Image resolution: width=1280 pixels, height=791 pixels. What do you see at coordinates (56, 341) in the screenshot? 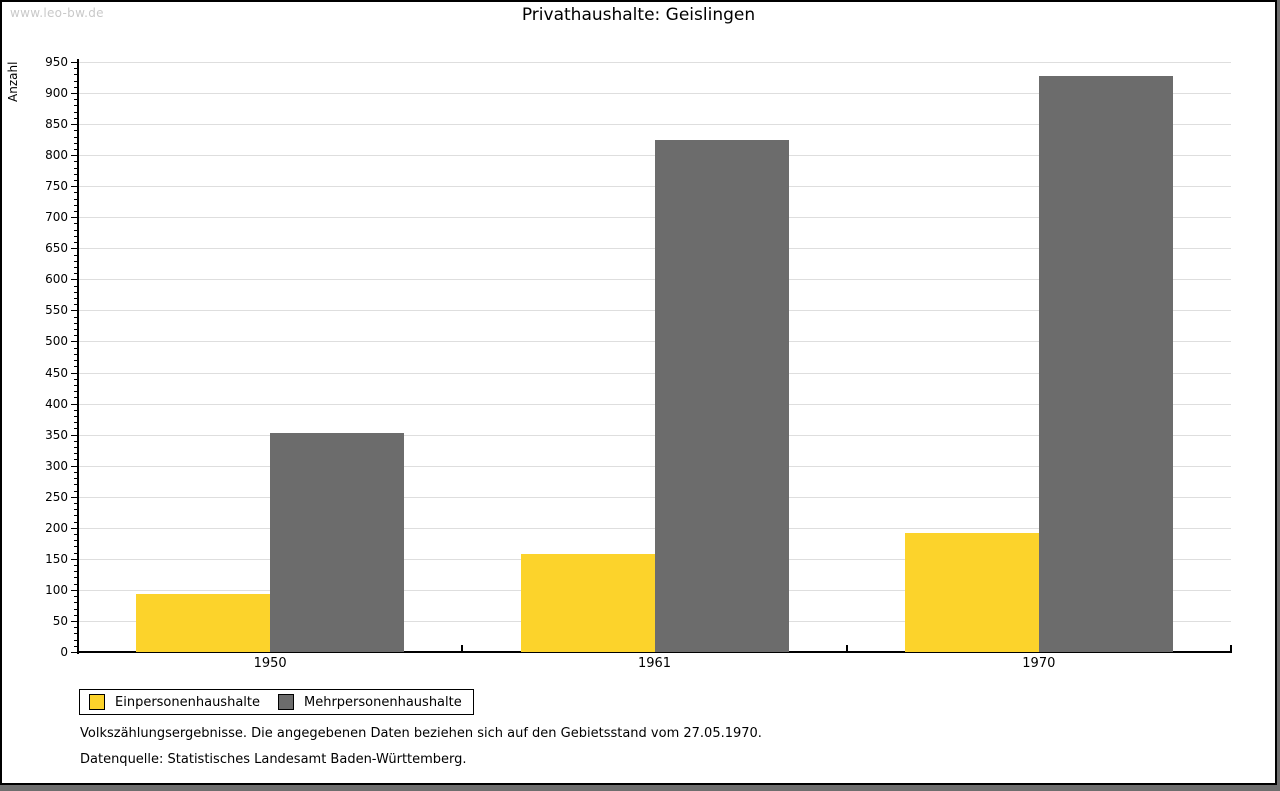
I see `y-tick-label: 500` at bounding box center [56, 341].